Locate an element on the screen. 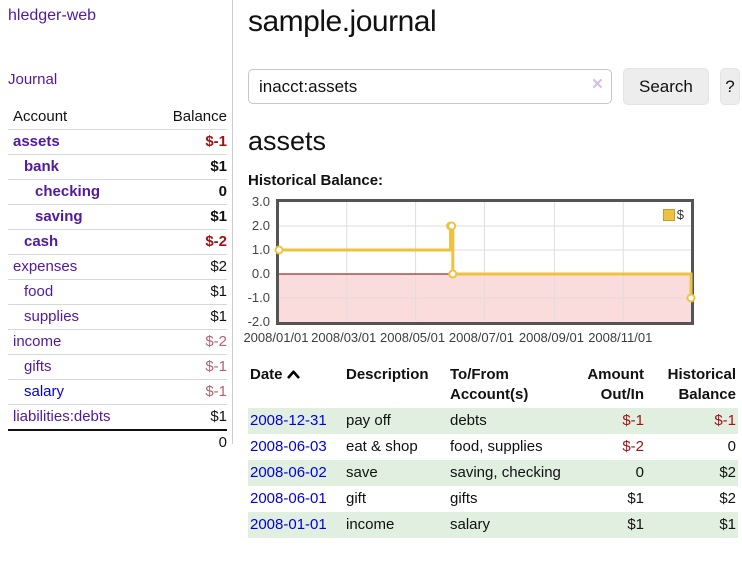  accounts-total-value: 0 is located at coordinates (186, 442).